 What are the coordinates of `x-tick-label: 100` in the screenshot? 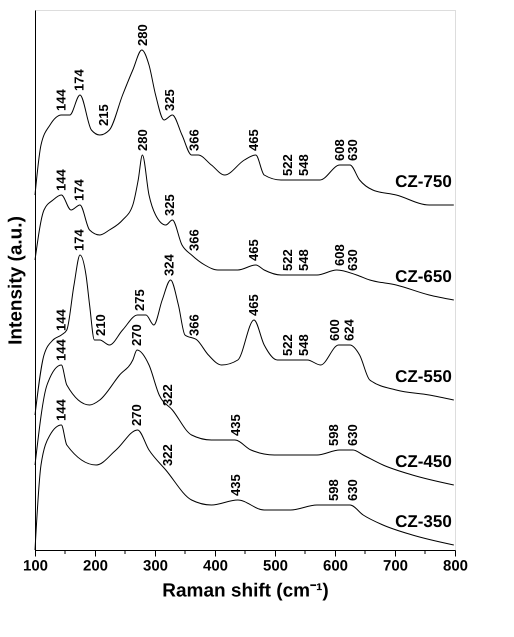 It's located at (35, 566).